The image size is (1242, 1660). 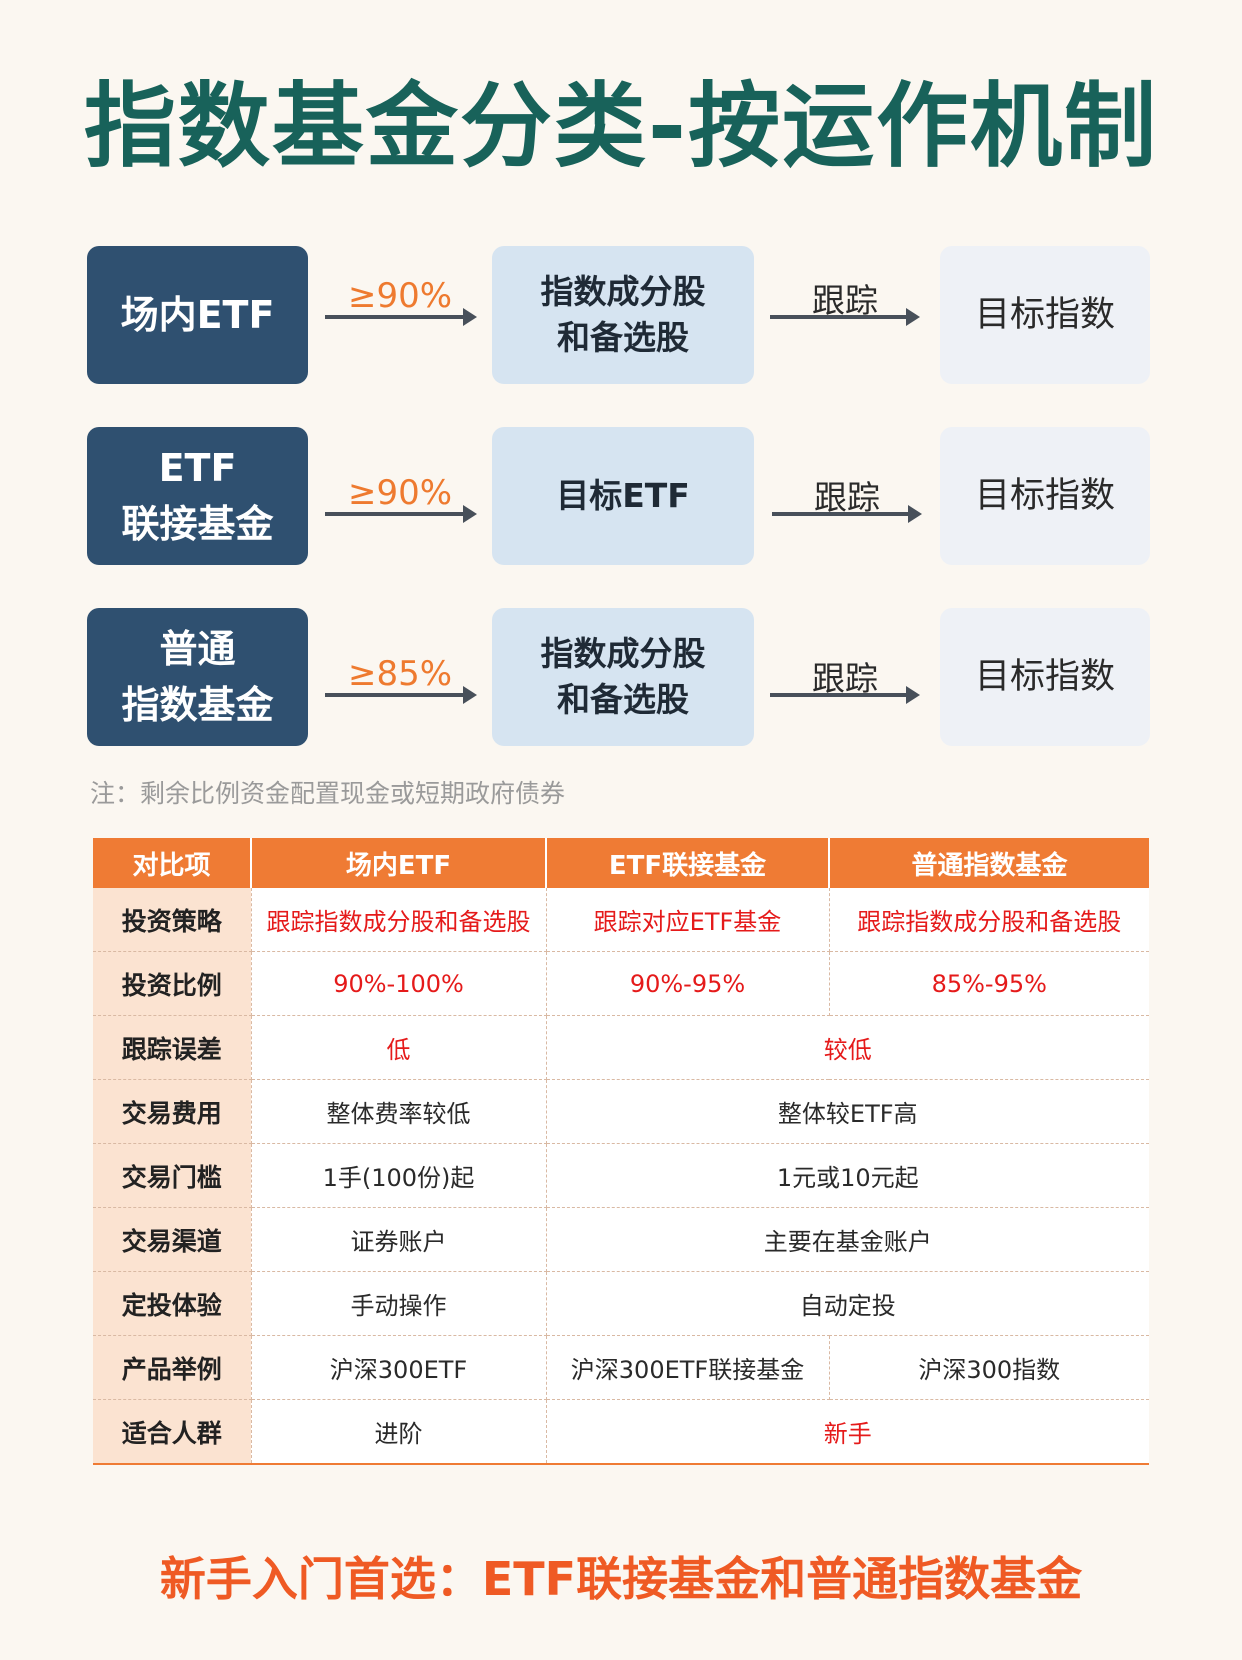 I want to click on column-header: 场内ETF, so click(x=399, y=863).